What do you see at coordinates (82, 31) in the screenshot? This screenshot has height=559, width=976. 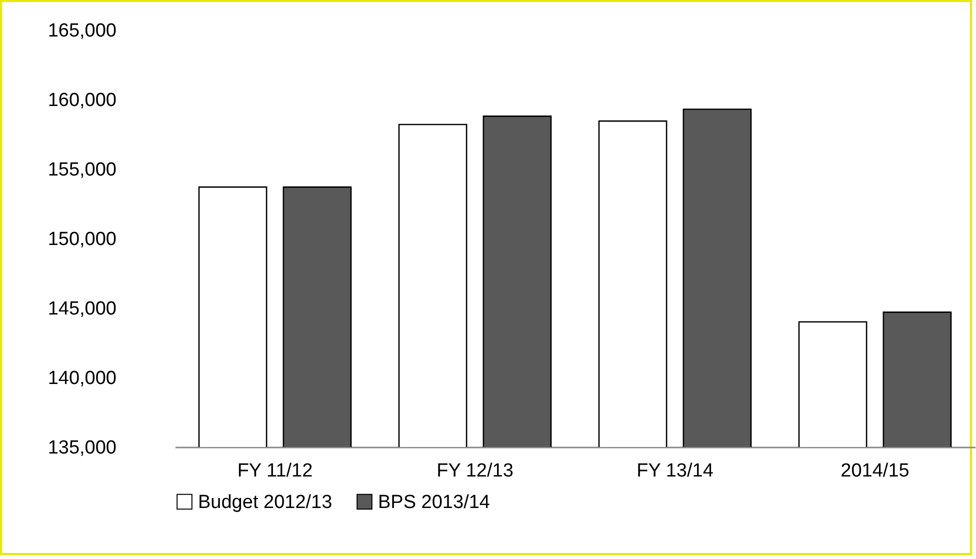 I see `y-tick-label: 165,000` at bounding box center [82, 31].